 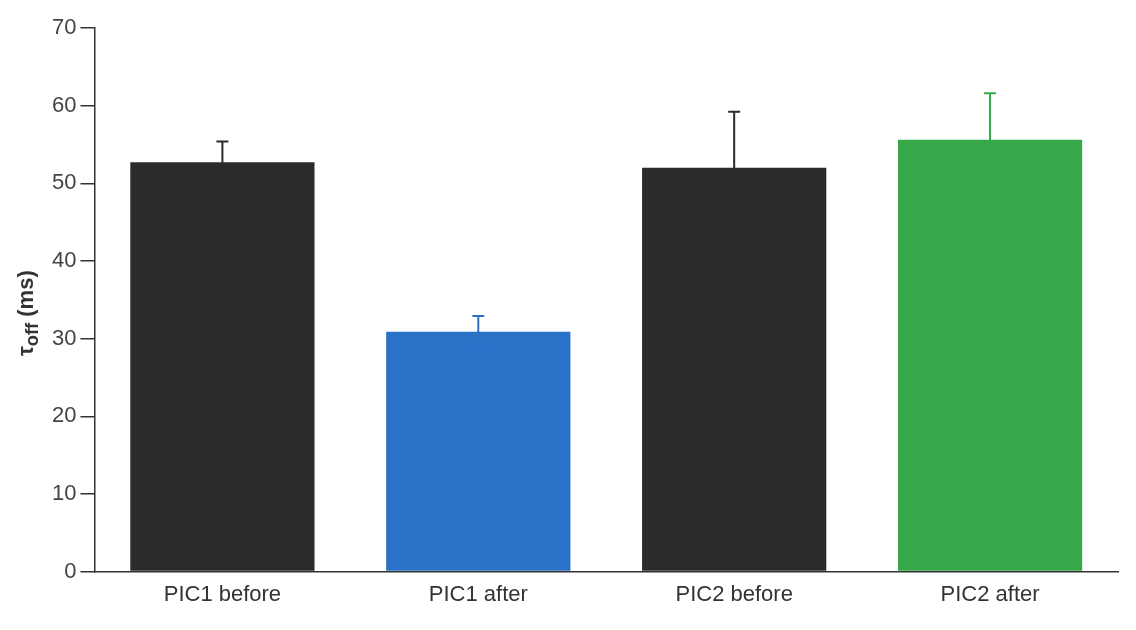 What do you see at coordinates (64, 182) in the screenshot?
I see `y-tick-label: 50` at bounding box center [64, 182].